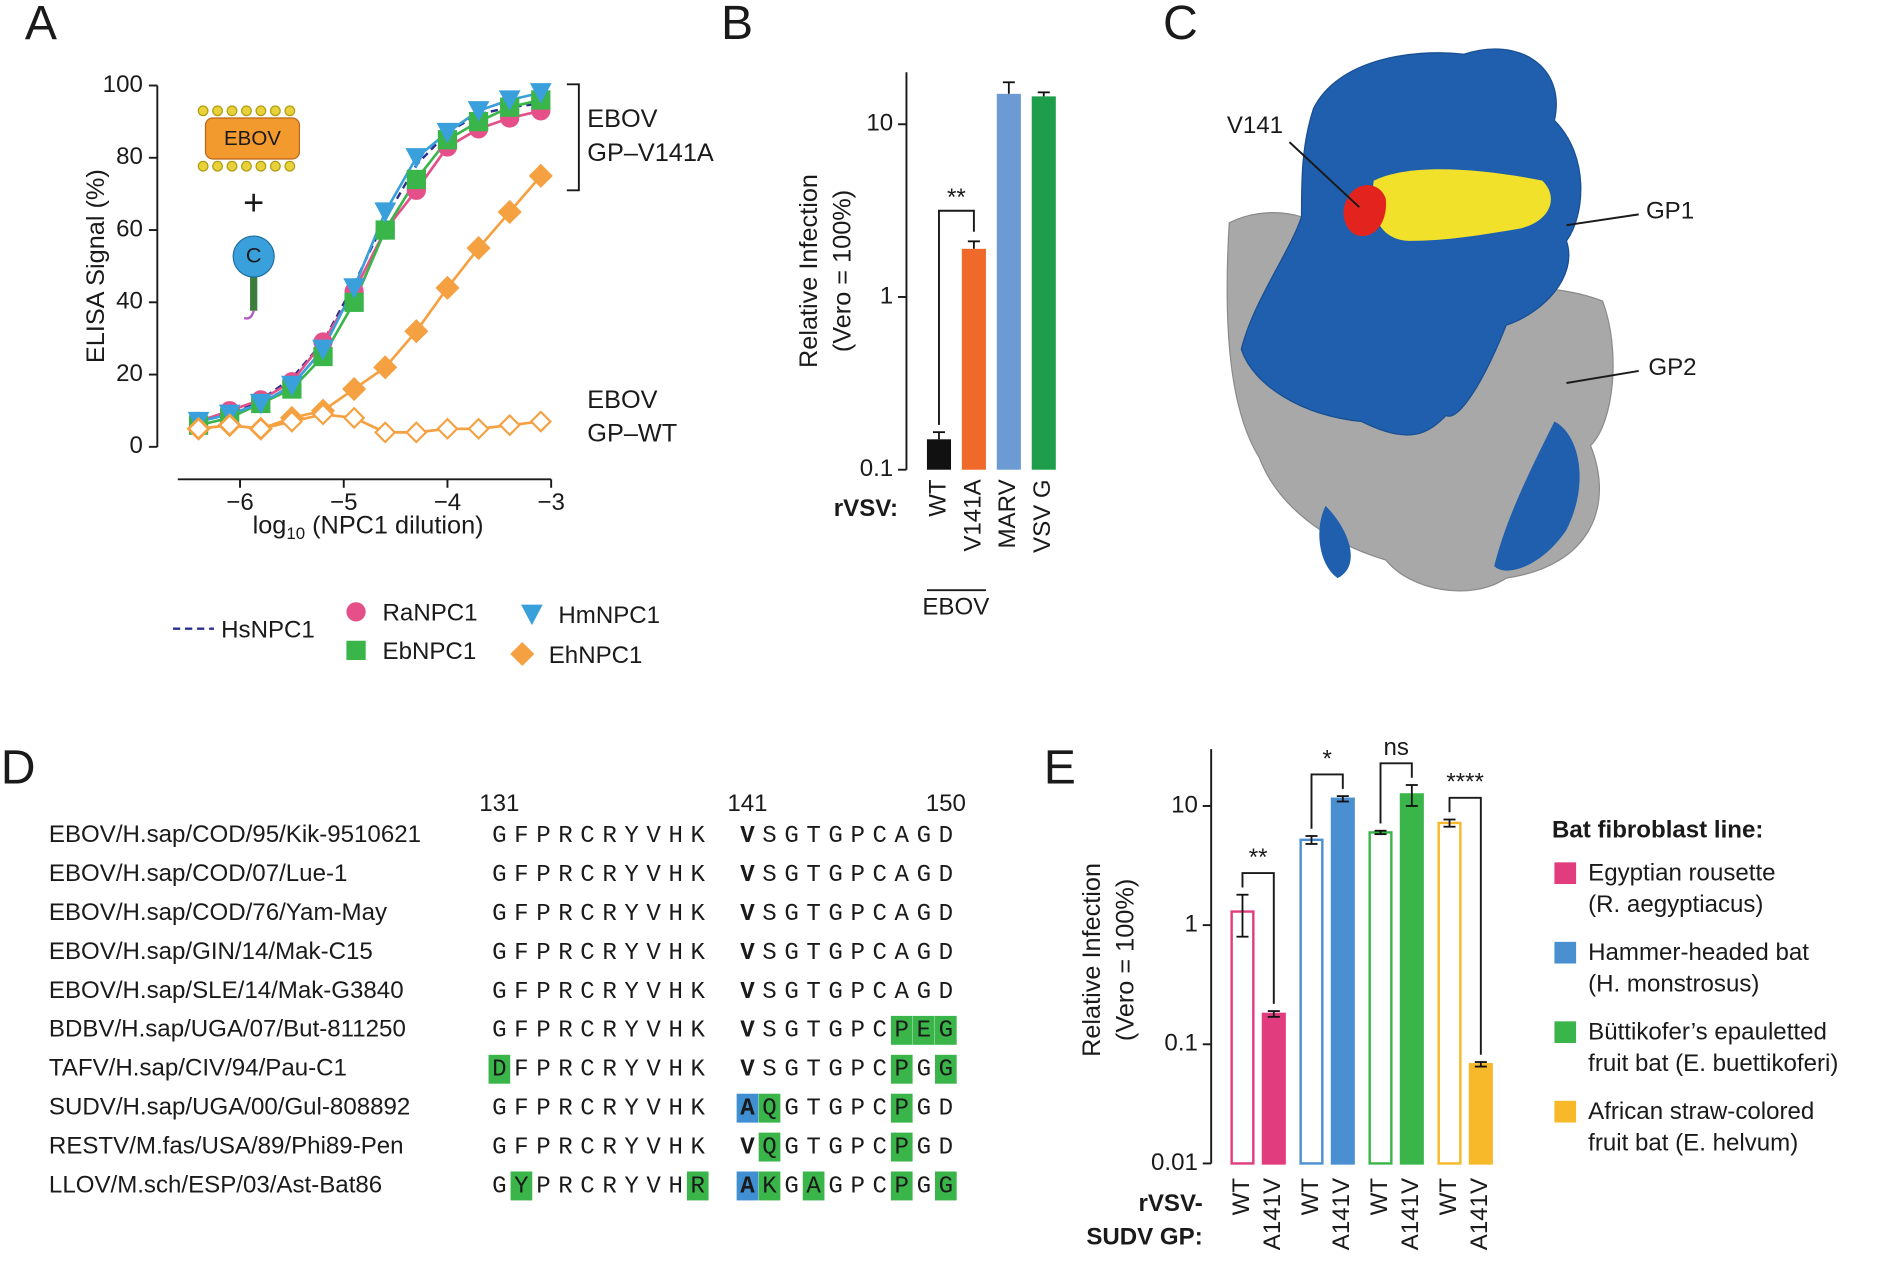 The width and height of the screenshot is (1890, 1261). Describe the element at coordinates (632, 433) in the screenshot. I see `annotation: GP–WT` at that location.